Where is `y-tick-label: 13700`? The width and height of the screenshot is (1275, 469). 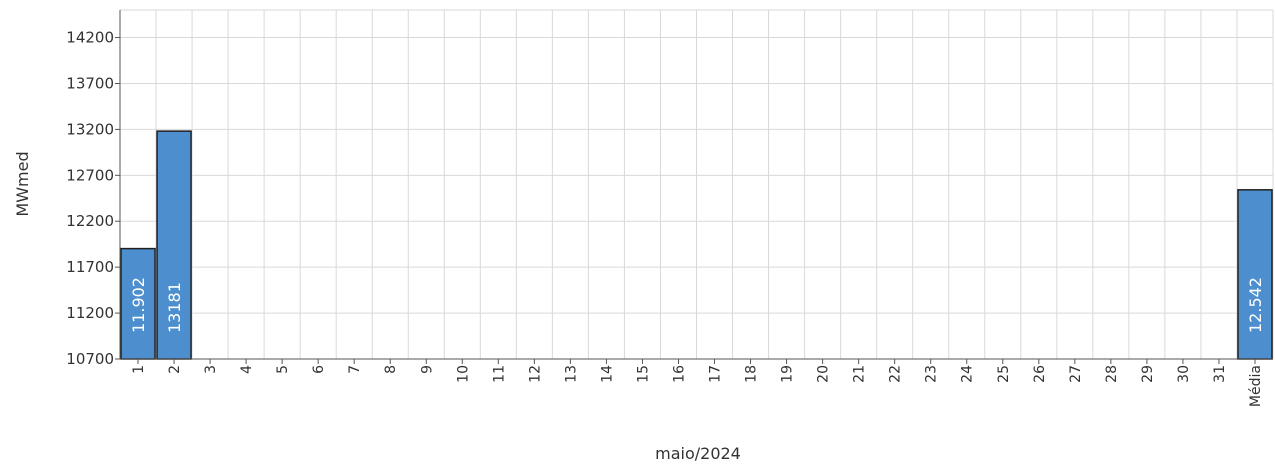
y-tick-label: 13700 is located at coordinates (90, 83).